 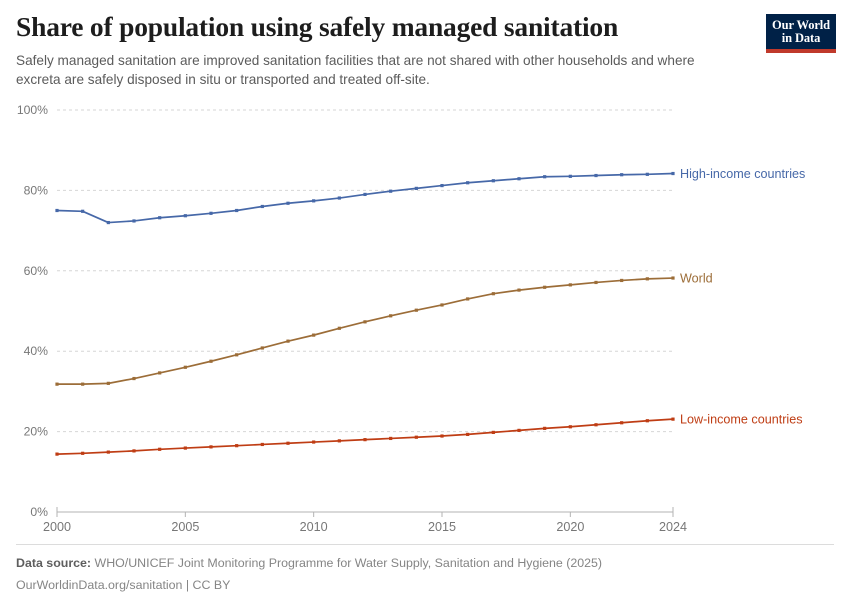 I want to click on y-axis-tick-label: 100%, so click(x=32, y=110).